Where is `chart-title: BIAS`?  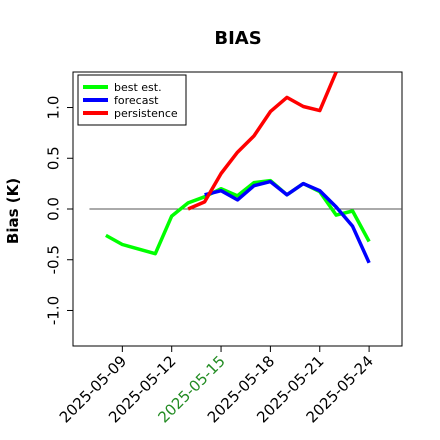
chart-title: BIAS is located at coordinates (237, 38).